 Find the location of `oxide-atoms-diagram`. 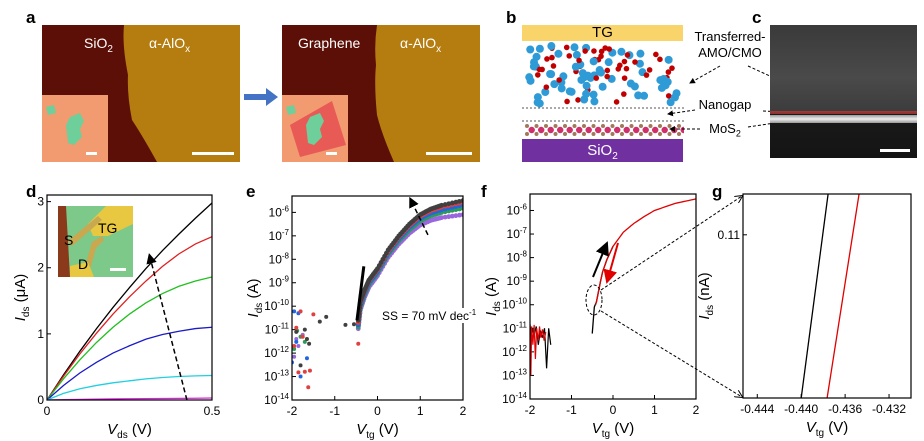

oxide-atoms-diagram is located at coordinates (603, 89).